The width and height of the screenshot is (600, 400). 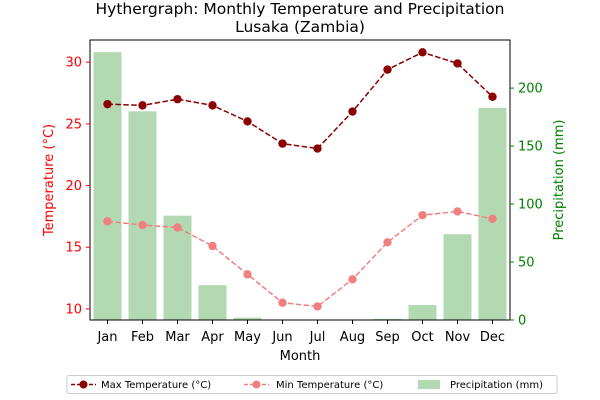 What do you see at coordinates (83, 384) in the screenshot?
I see `legend-max-temp-marker` at bounding box center [83, 384].